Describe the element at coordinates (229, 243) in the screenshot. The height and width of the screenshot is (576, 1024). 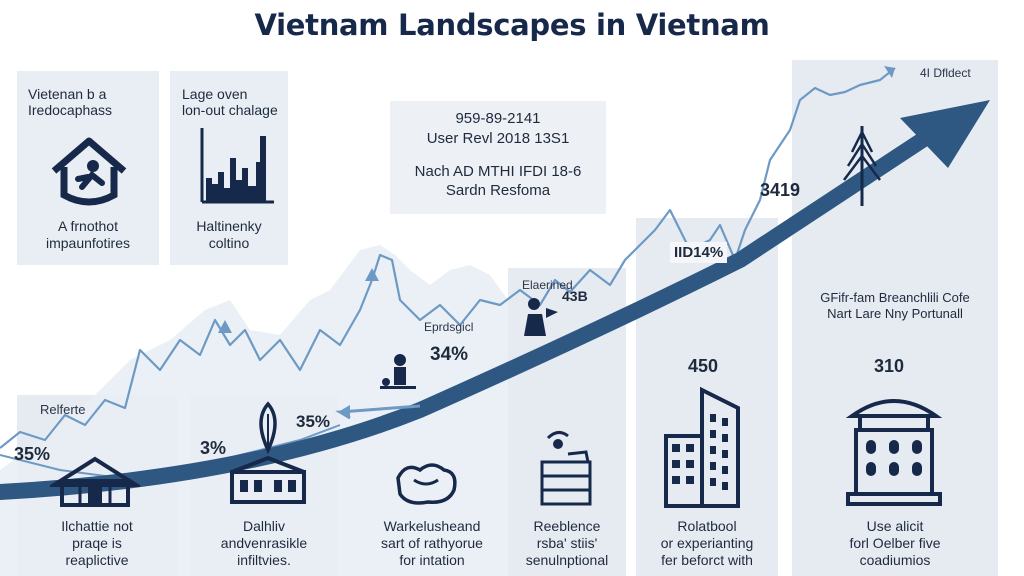
I see `top-card-2-caption-line-2: coltino` at that location.